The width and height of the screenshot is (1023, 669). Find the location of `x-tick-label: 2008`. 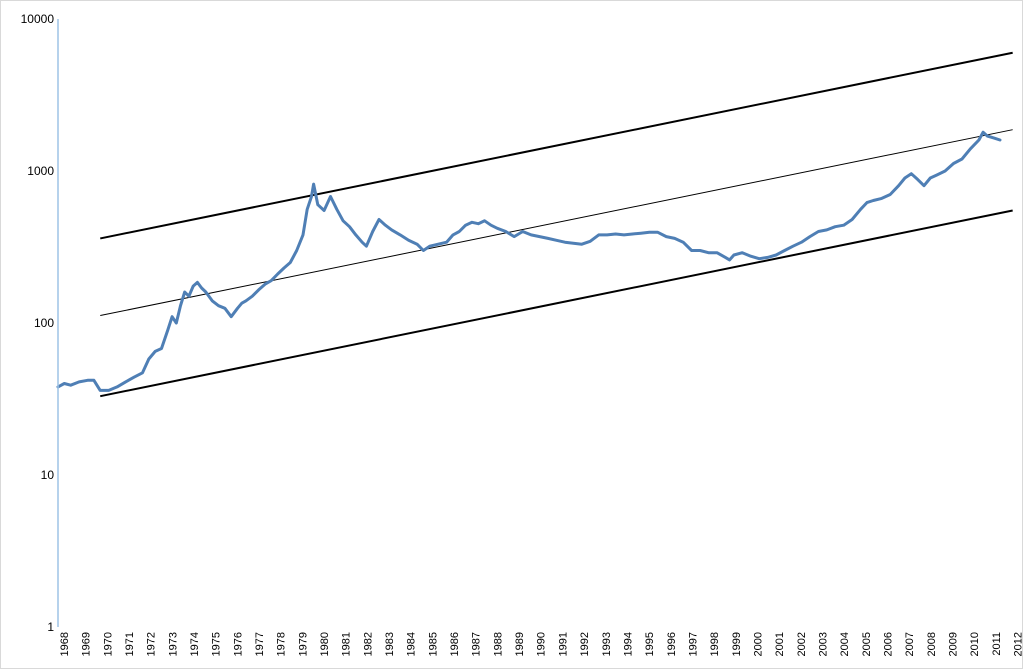

x-tick-label: 2008 is located at coordinates (932, 644).